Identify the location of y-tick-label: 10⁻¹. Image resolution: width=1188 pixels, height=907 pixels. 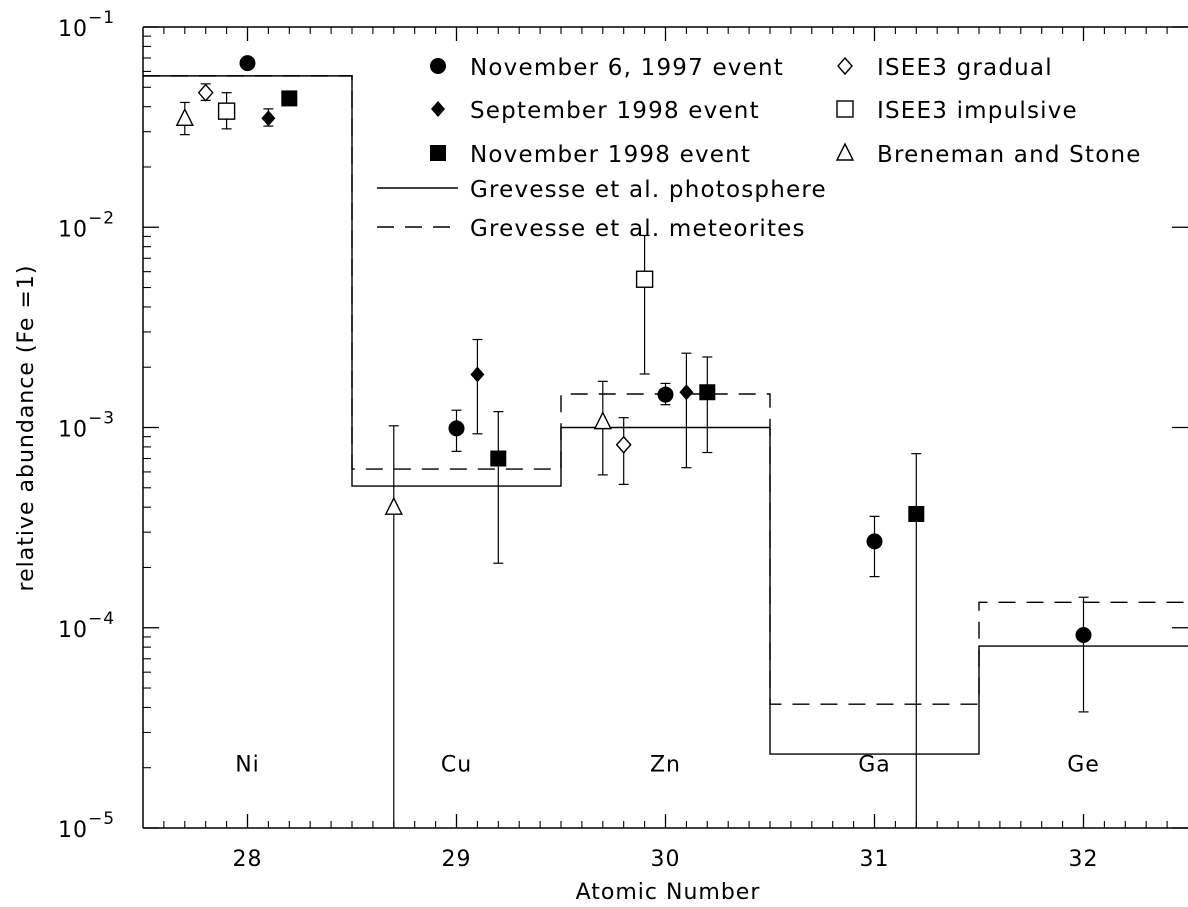
(86, 25).